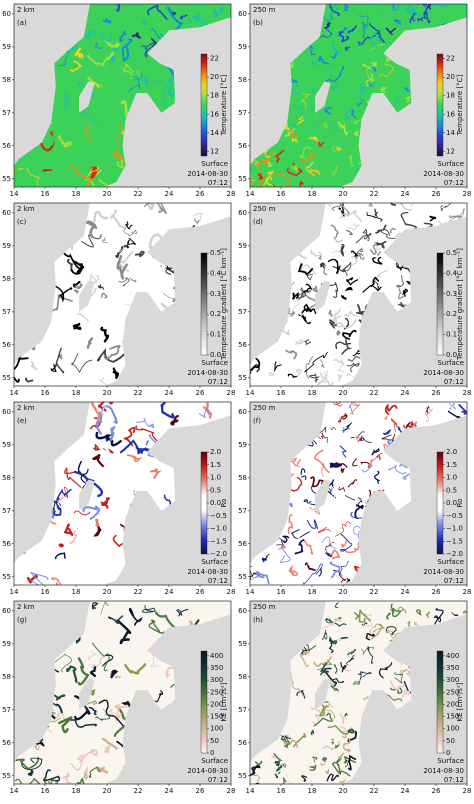  Describe the element at coordinates (451, 465) in the screenshot. I see `colorbar-tick-label: 1.5` at that location.